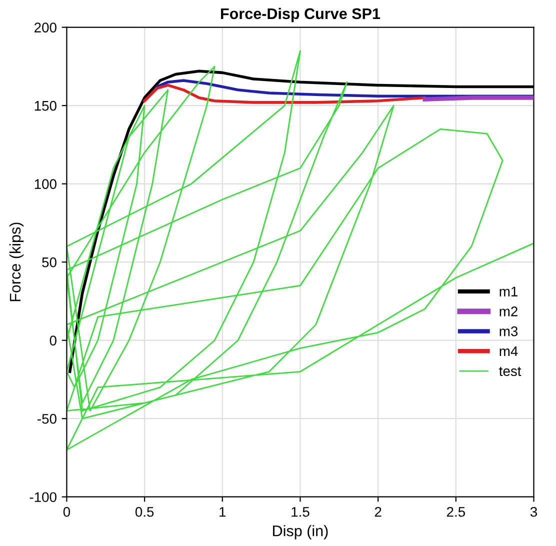 The height and width of the screenshot is (546, 556). I want to click on y-axis-title: Force (kips), so click(16, 262).